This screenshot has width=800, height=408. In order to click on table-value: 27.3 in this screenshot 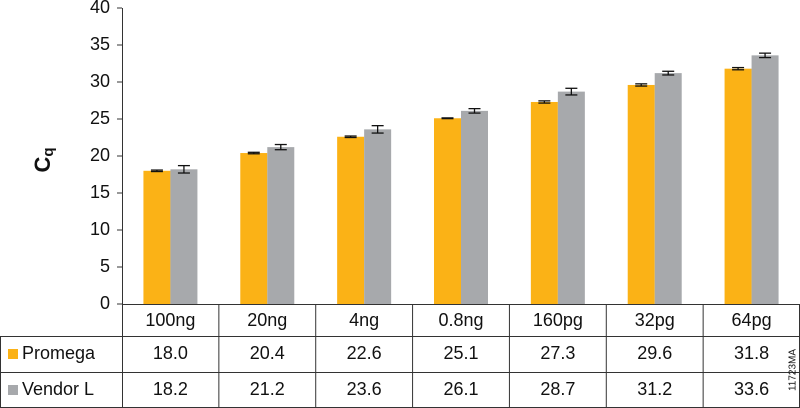, I will do `click(557, 353)`.